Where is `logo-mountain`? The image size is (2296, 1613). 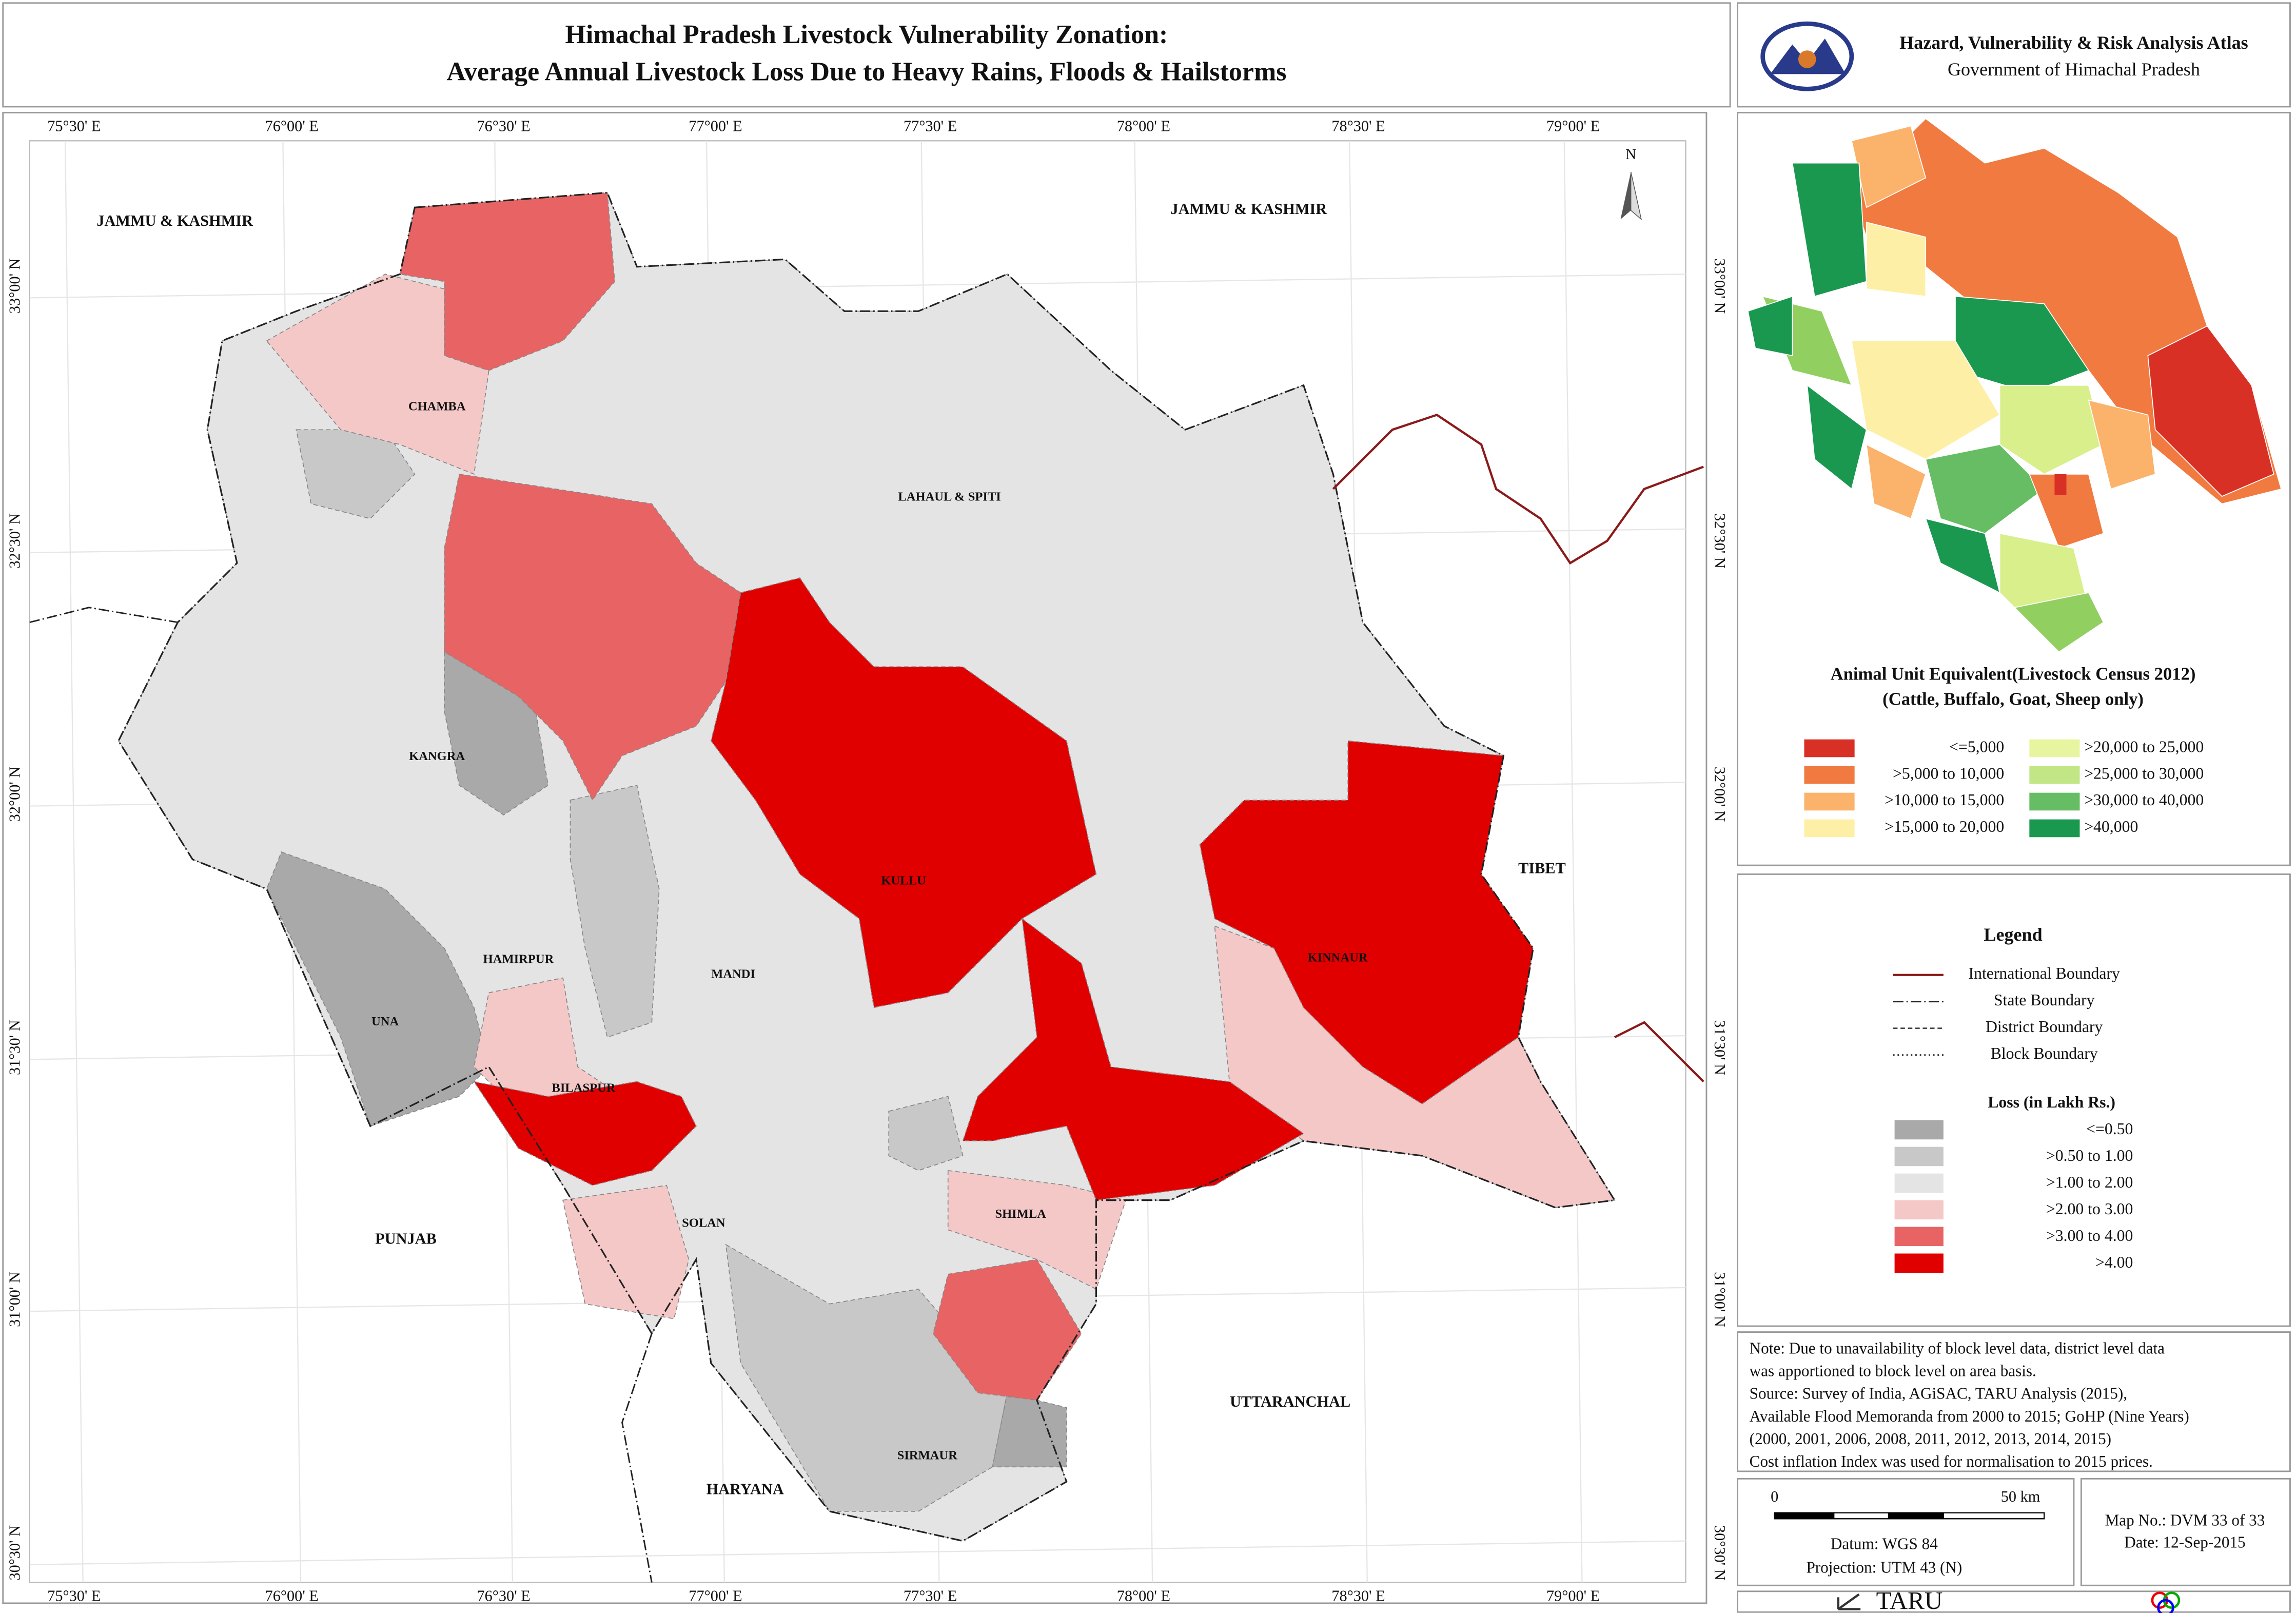
logo-mountain is located at coordinates (1808, 56).